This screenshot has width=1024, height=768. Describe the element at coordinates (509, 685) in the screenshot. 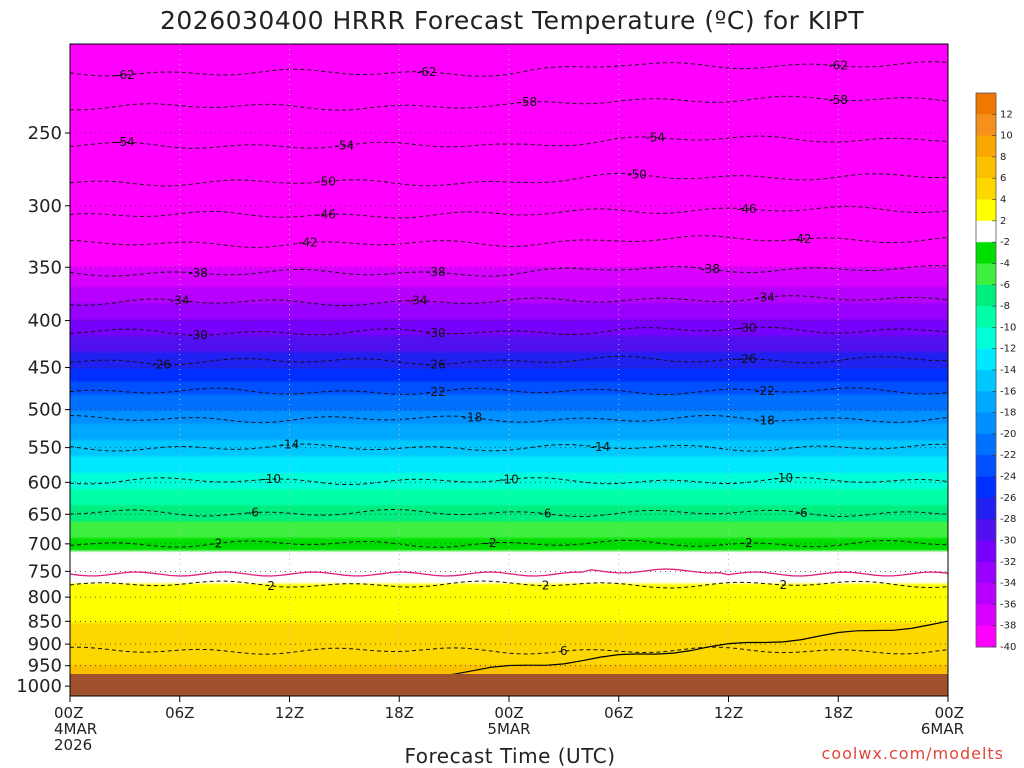

I see `ground-below-surface` at that location.